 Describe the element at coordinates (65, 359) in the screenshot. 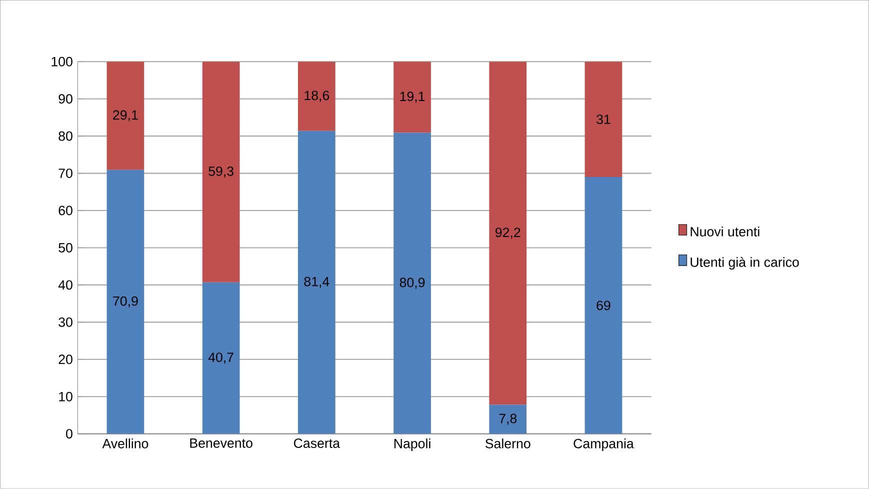

I see `y-tick-label: 20` at that location.